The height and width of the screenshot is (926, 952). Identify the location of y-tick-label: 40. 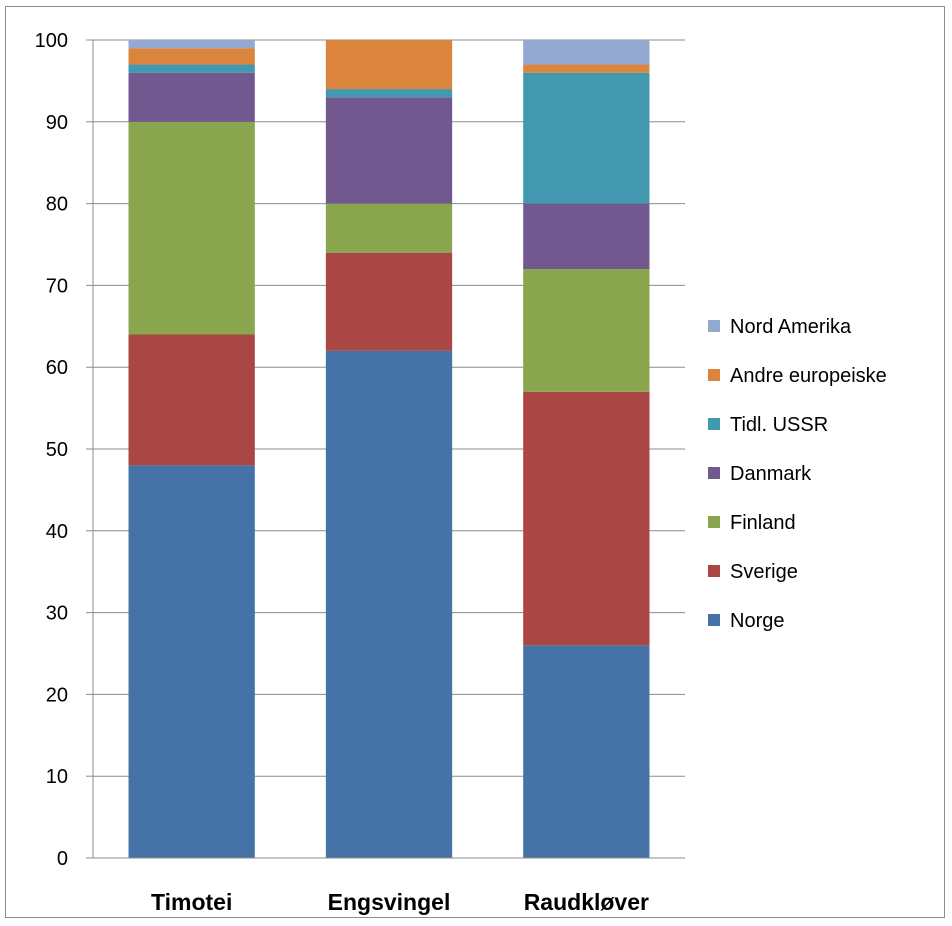
(57, 532).